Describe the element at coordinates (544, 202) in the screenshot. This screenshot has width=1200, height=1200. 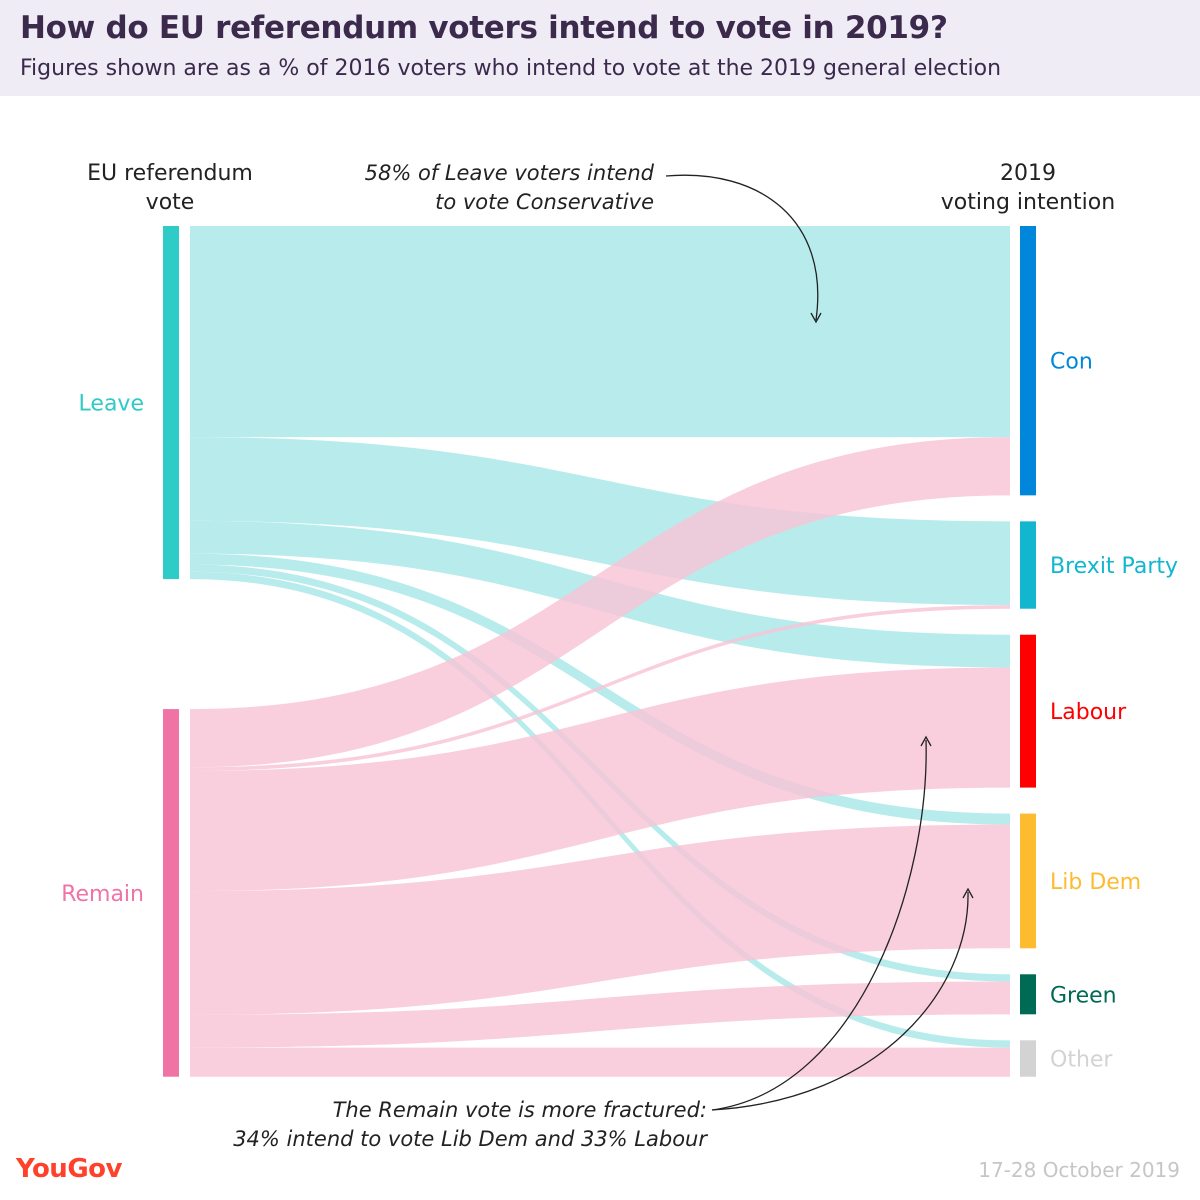
I see `annotation-leave-con-line2: to vote Conservative` at that location.